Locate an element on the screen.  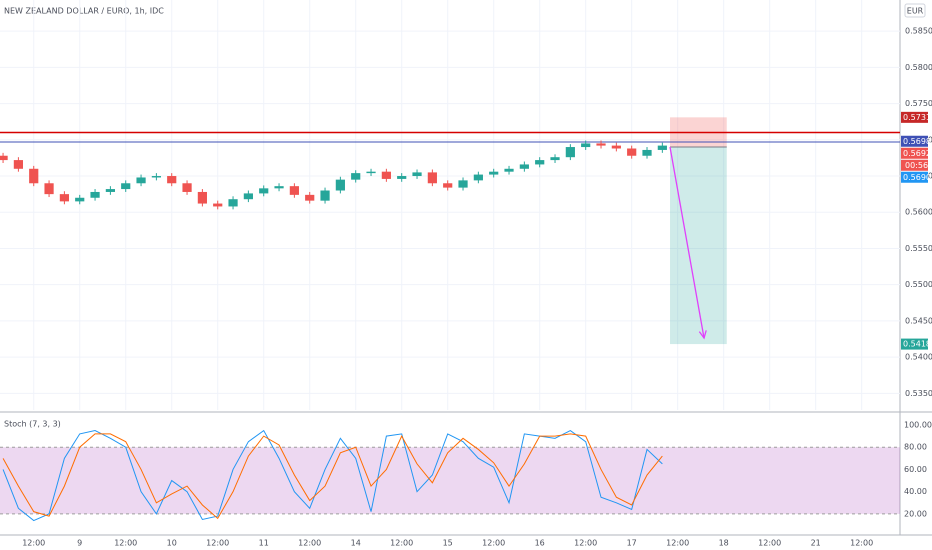
x-tick-label: 15 is located at coordinates (448, 543).